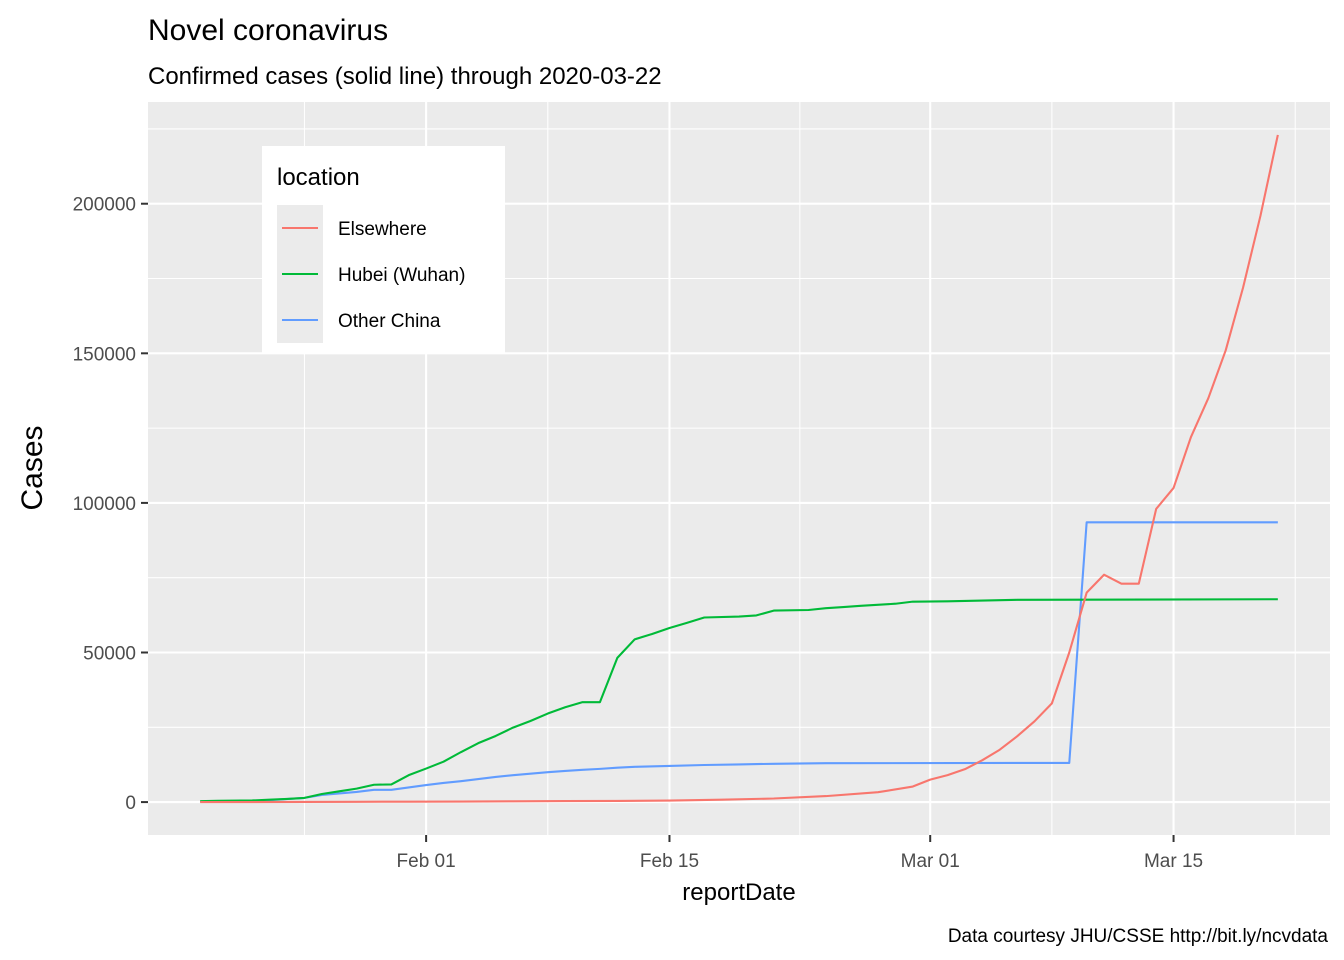 This screenshot has width=1344, height=960. I want to click on y-axis-title: Cases, so click(32, 467).